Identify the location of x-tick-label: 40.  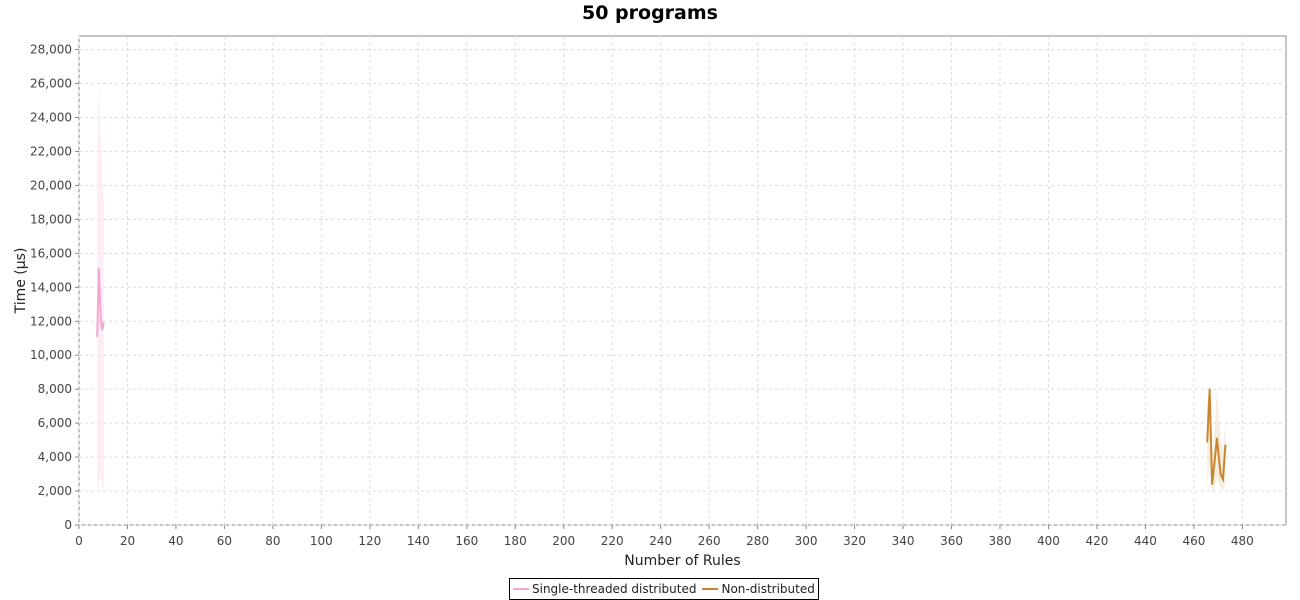
(175, 541).